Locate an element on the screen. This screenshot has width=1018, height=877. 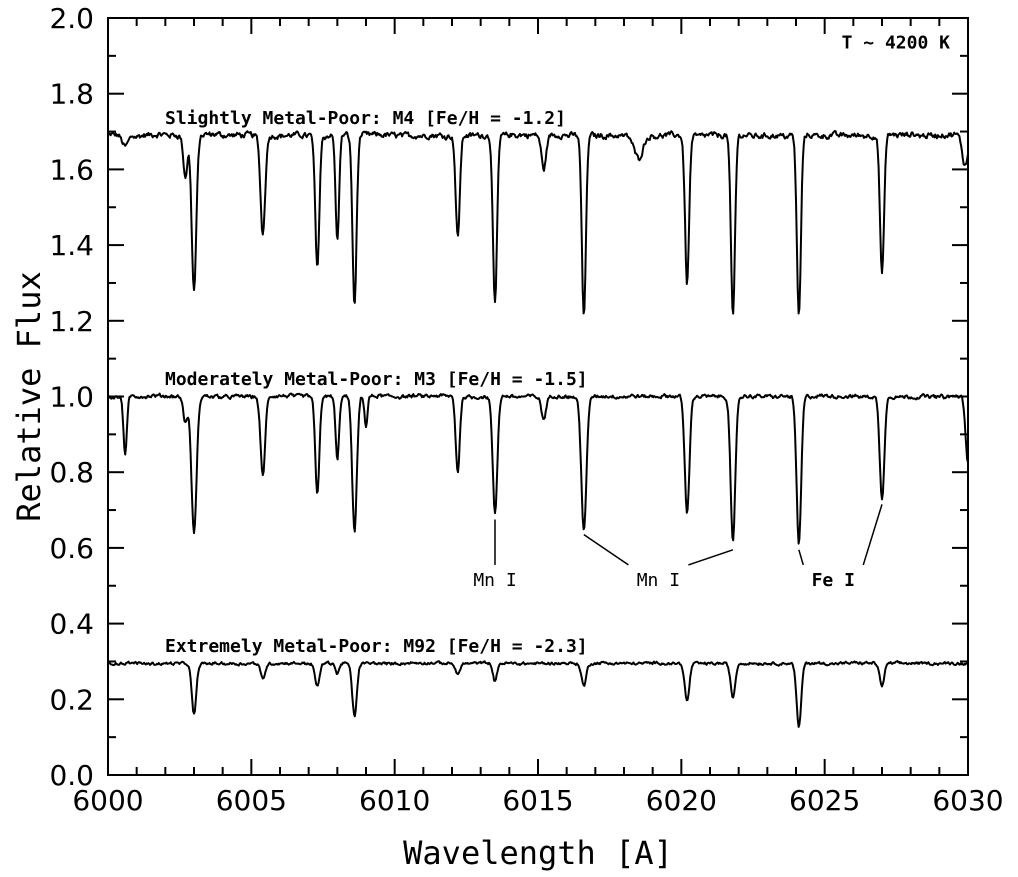
x-tick-label: 6015 is located at coordinates (537, 800).